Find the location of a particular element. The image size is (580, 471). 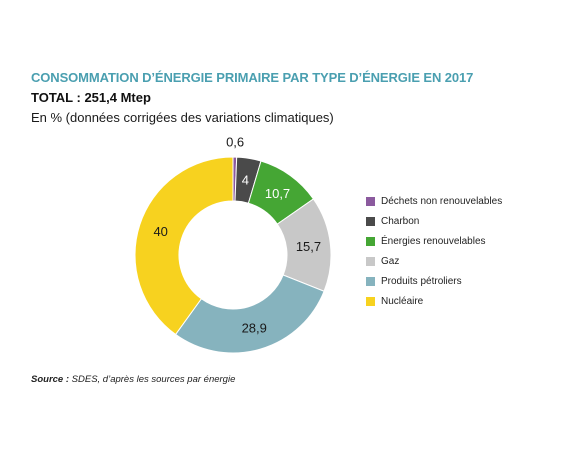

legend-item-produits-petroliers: Produits pétroliers is located at coordinates (434, 281).